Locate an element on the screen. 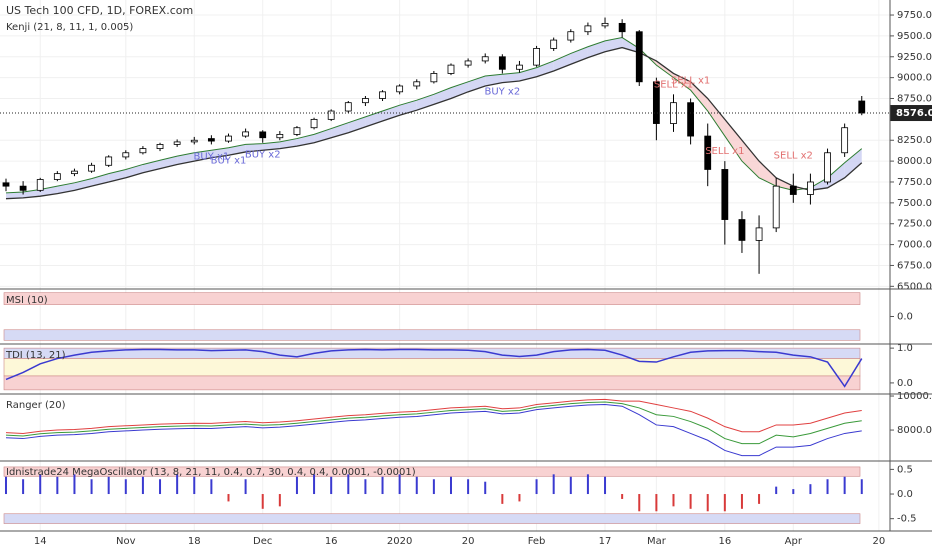  x-tick-label: Mar is located at coordinates (657, 541).